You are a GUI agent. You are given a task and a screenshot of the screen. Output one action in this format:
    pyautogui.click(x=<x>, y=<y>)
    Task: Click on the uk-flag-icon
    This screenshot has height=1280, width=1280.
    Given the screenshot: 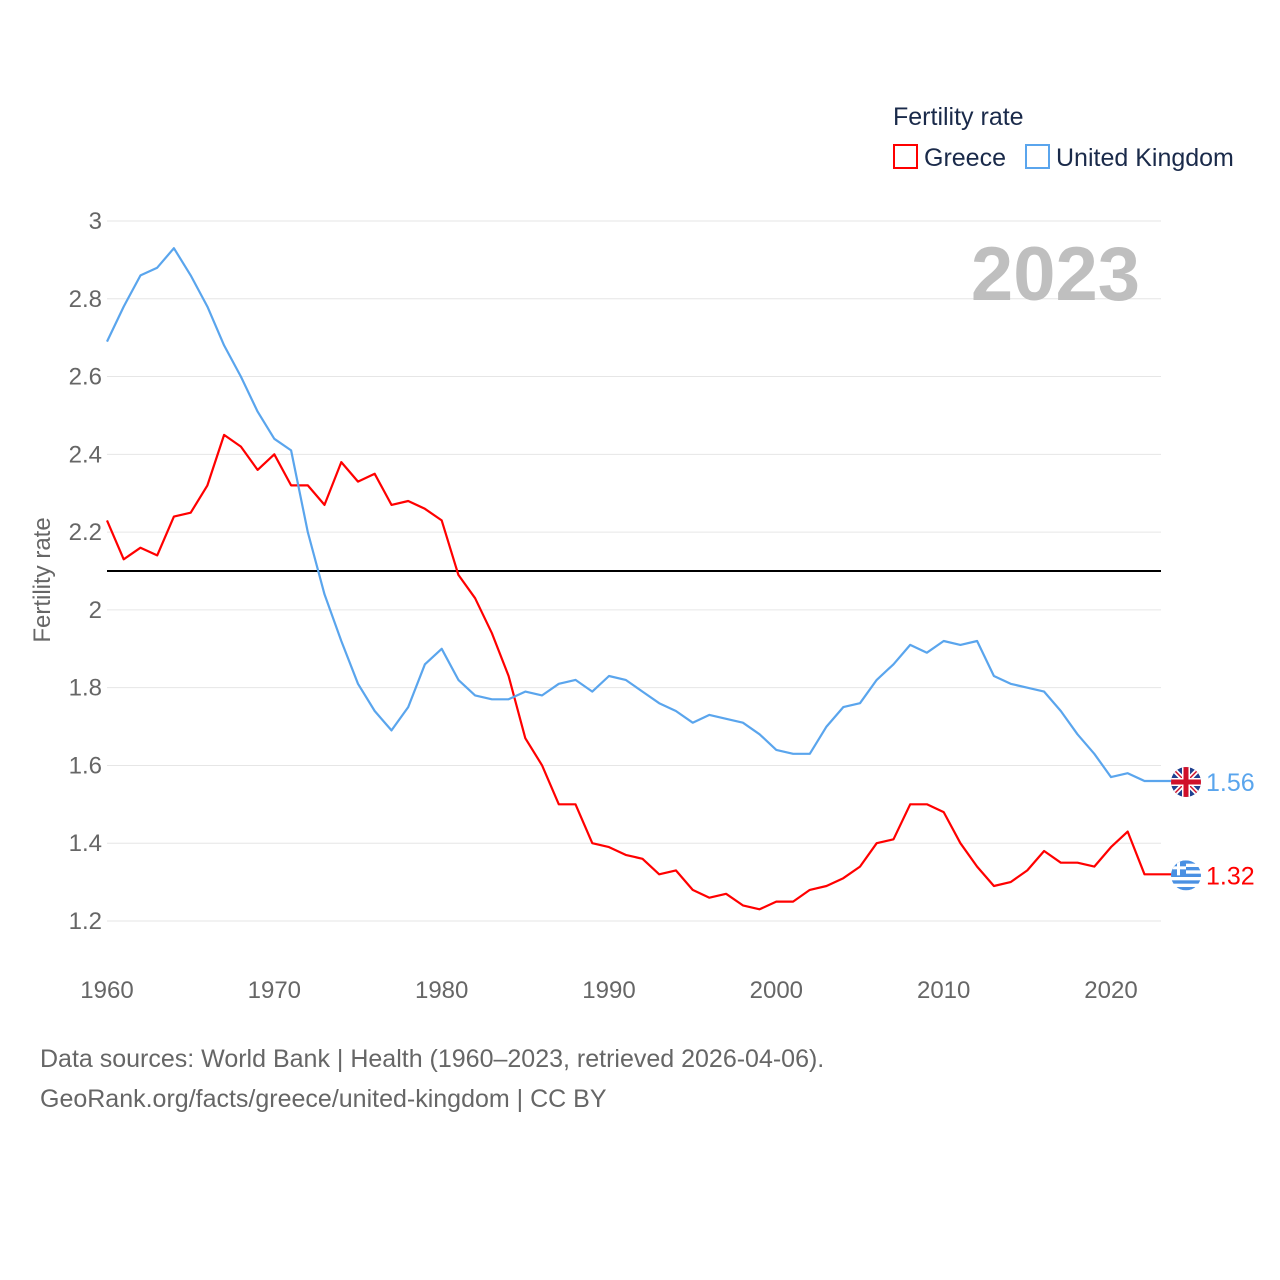 What is the action you would take?
    pyautogui.click(x=1186, y=782)
    